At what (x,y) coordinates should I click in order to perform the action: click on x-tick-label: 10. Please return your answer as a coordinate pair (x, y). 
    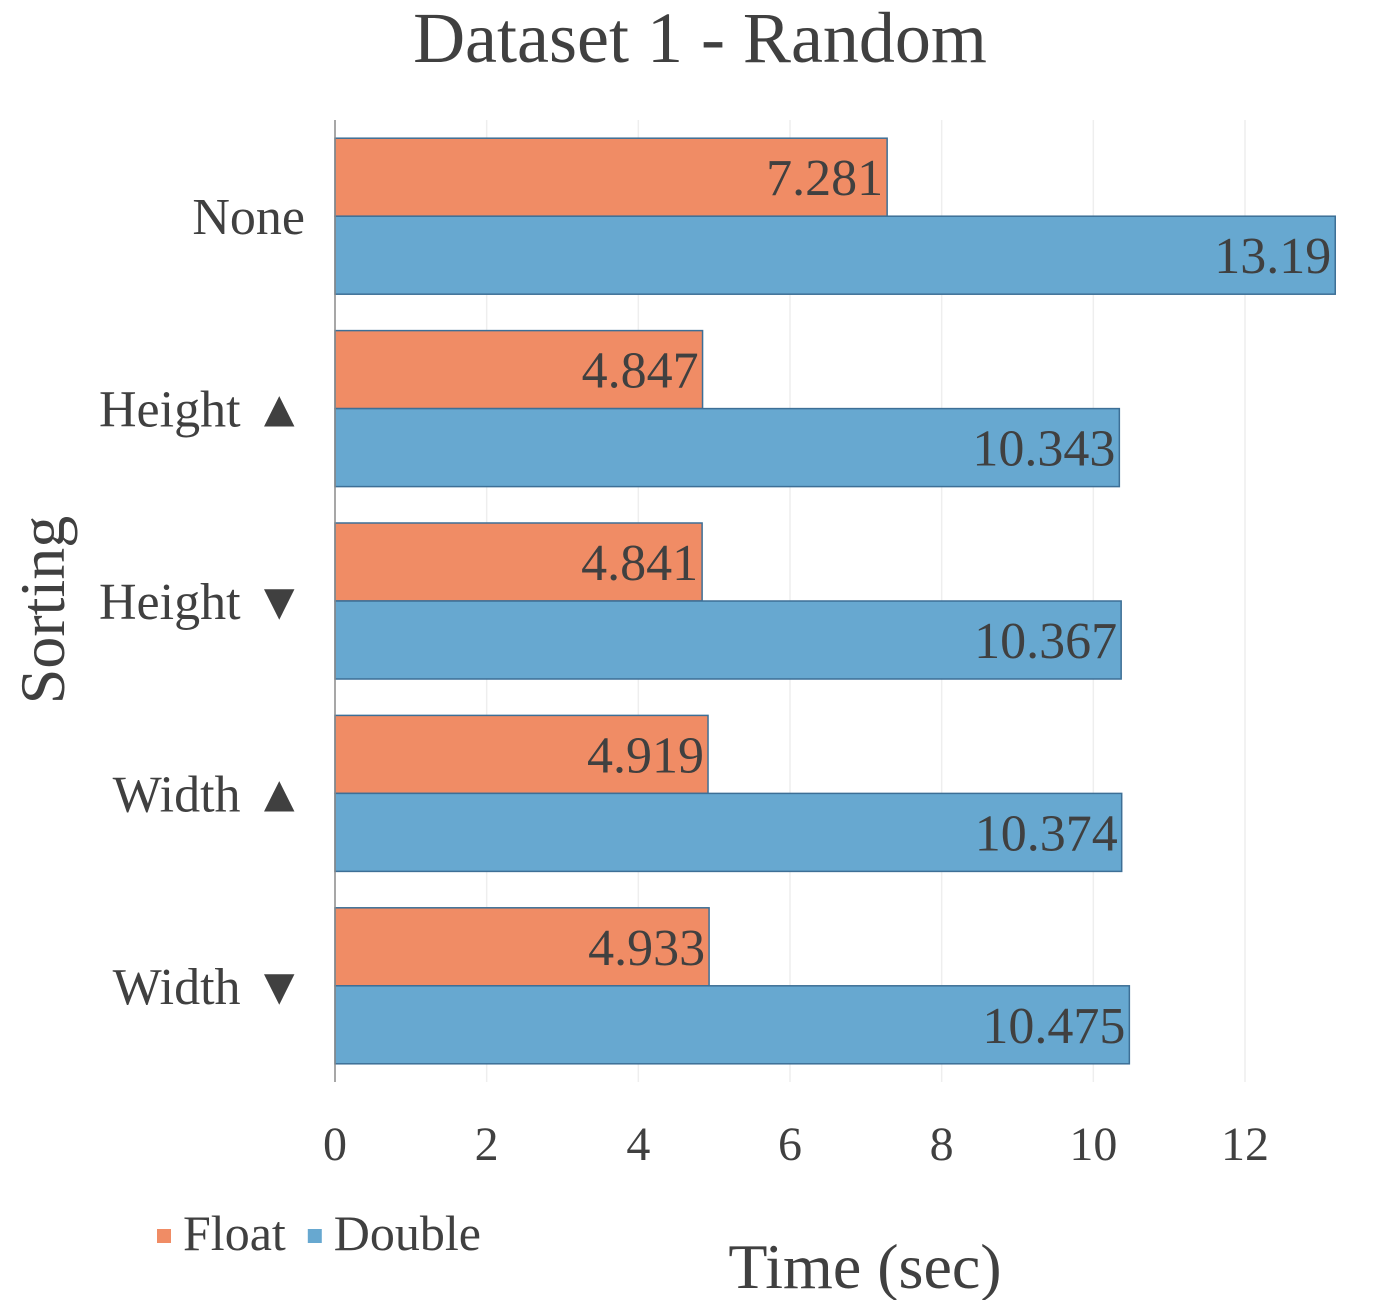
    Looking at the image, I should click on (1093, 1144).